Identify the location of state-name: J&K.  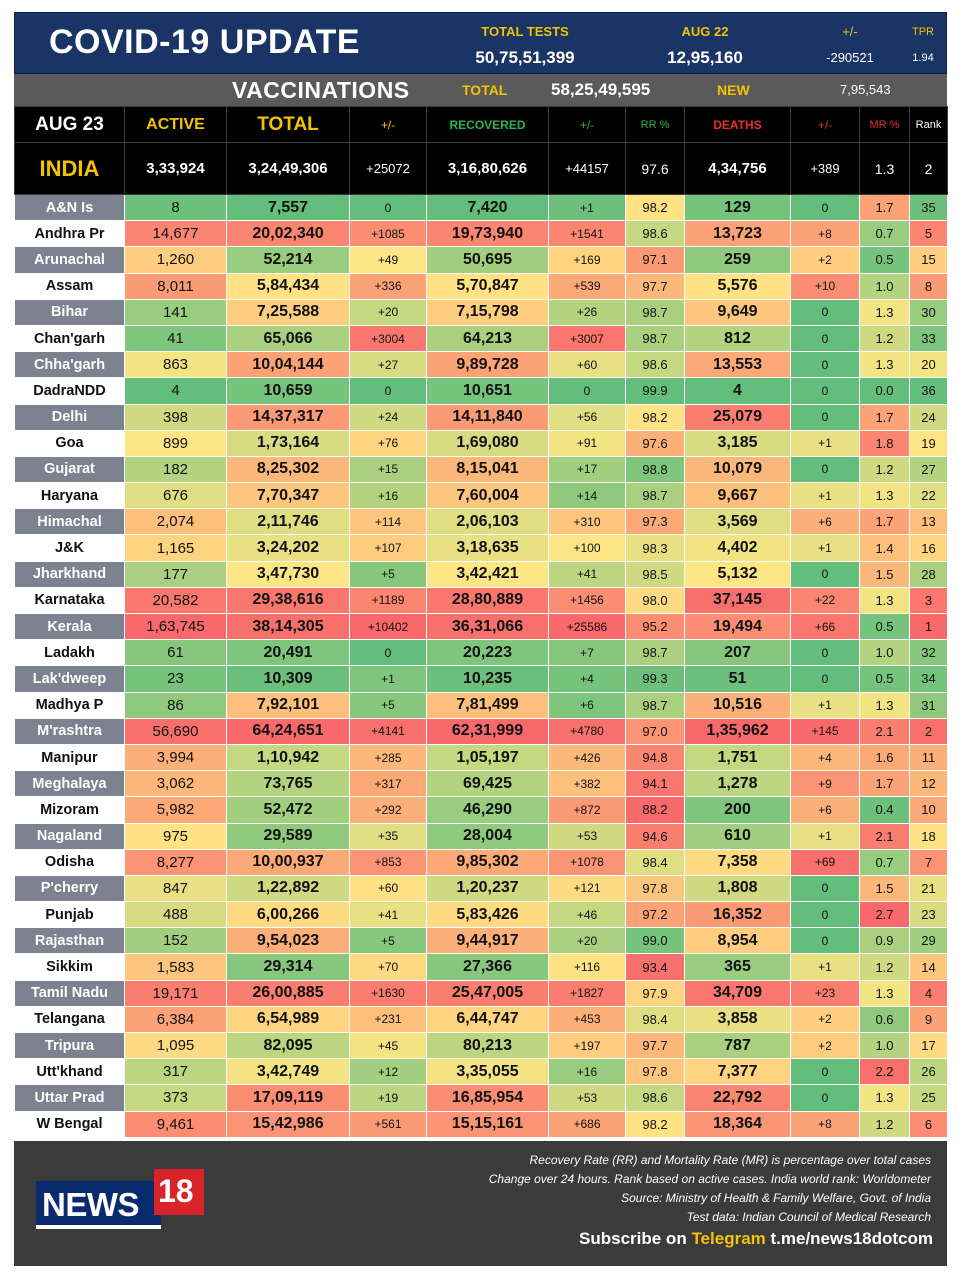
(69, 548).